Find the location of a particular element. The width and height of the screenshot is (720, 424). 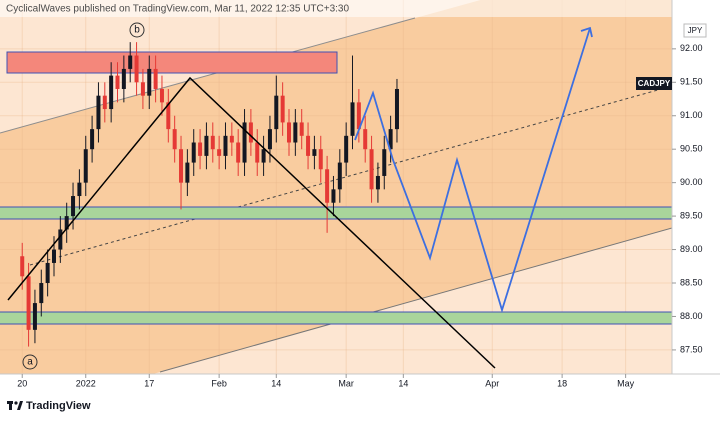

x-tick-label: 20 is located at coordinates (22, 383).